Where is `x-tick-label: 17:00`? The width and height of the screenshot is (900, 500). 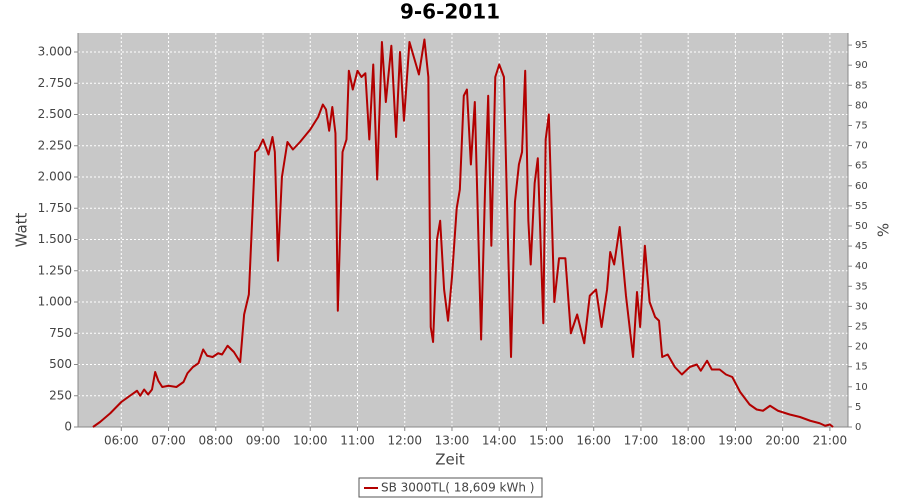 x-tick-label: 17:00 is located at coordinates (641, 441).